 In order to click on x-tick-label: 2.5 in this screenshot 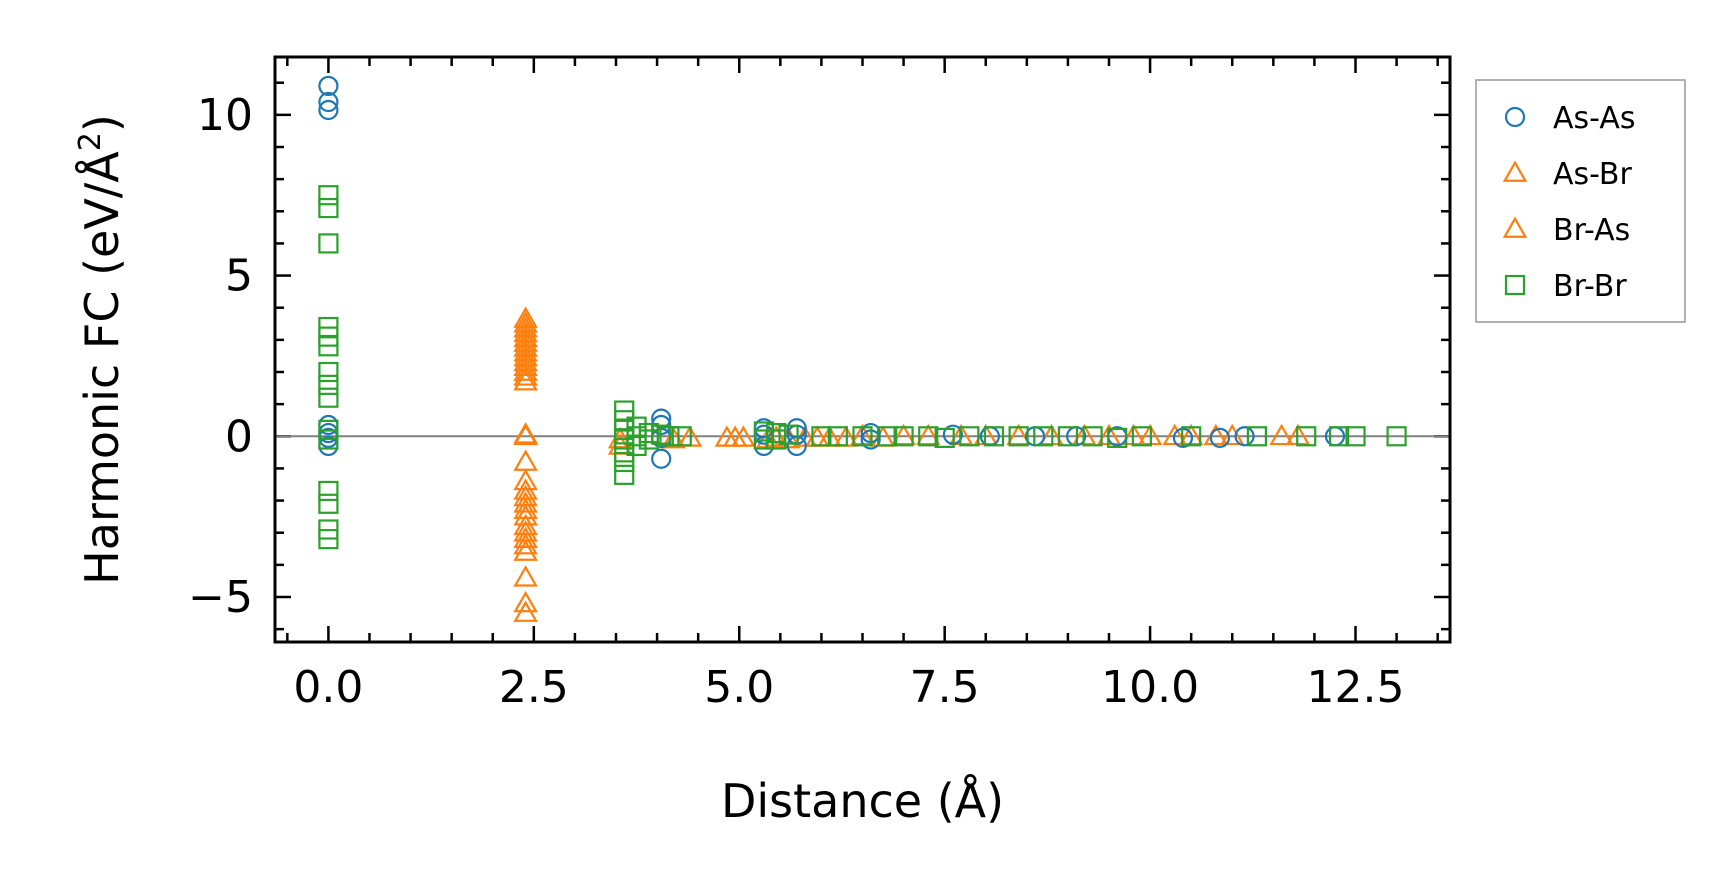, I will do `click(534, 687)`.